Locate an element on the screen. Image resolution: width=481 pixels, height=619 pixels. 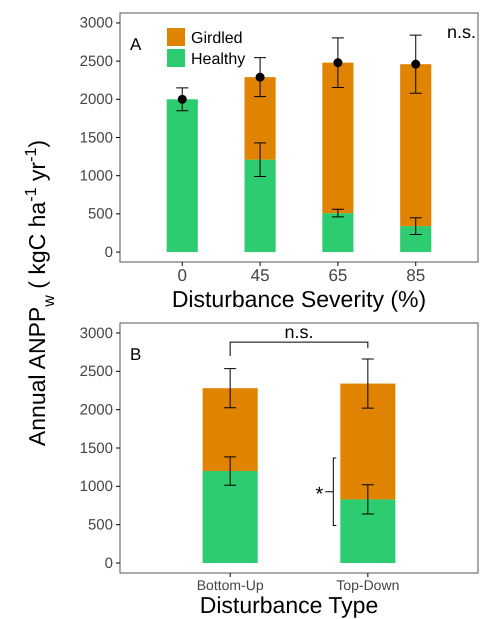
annotation: * is located at coordinates (320, 495).